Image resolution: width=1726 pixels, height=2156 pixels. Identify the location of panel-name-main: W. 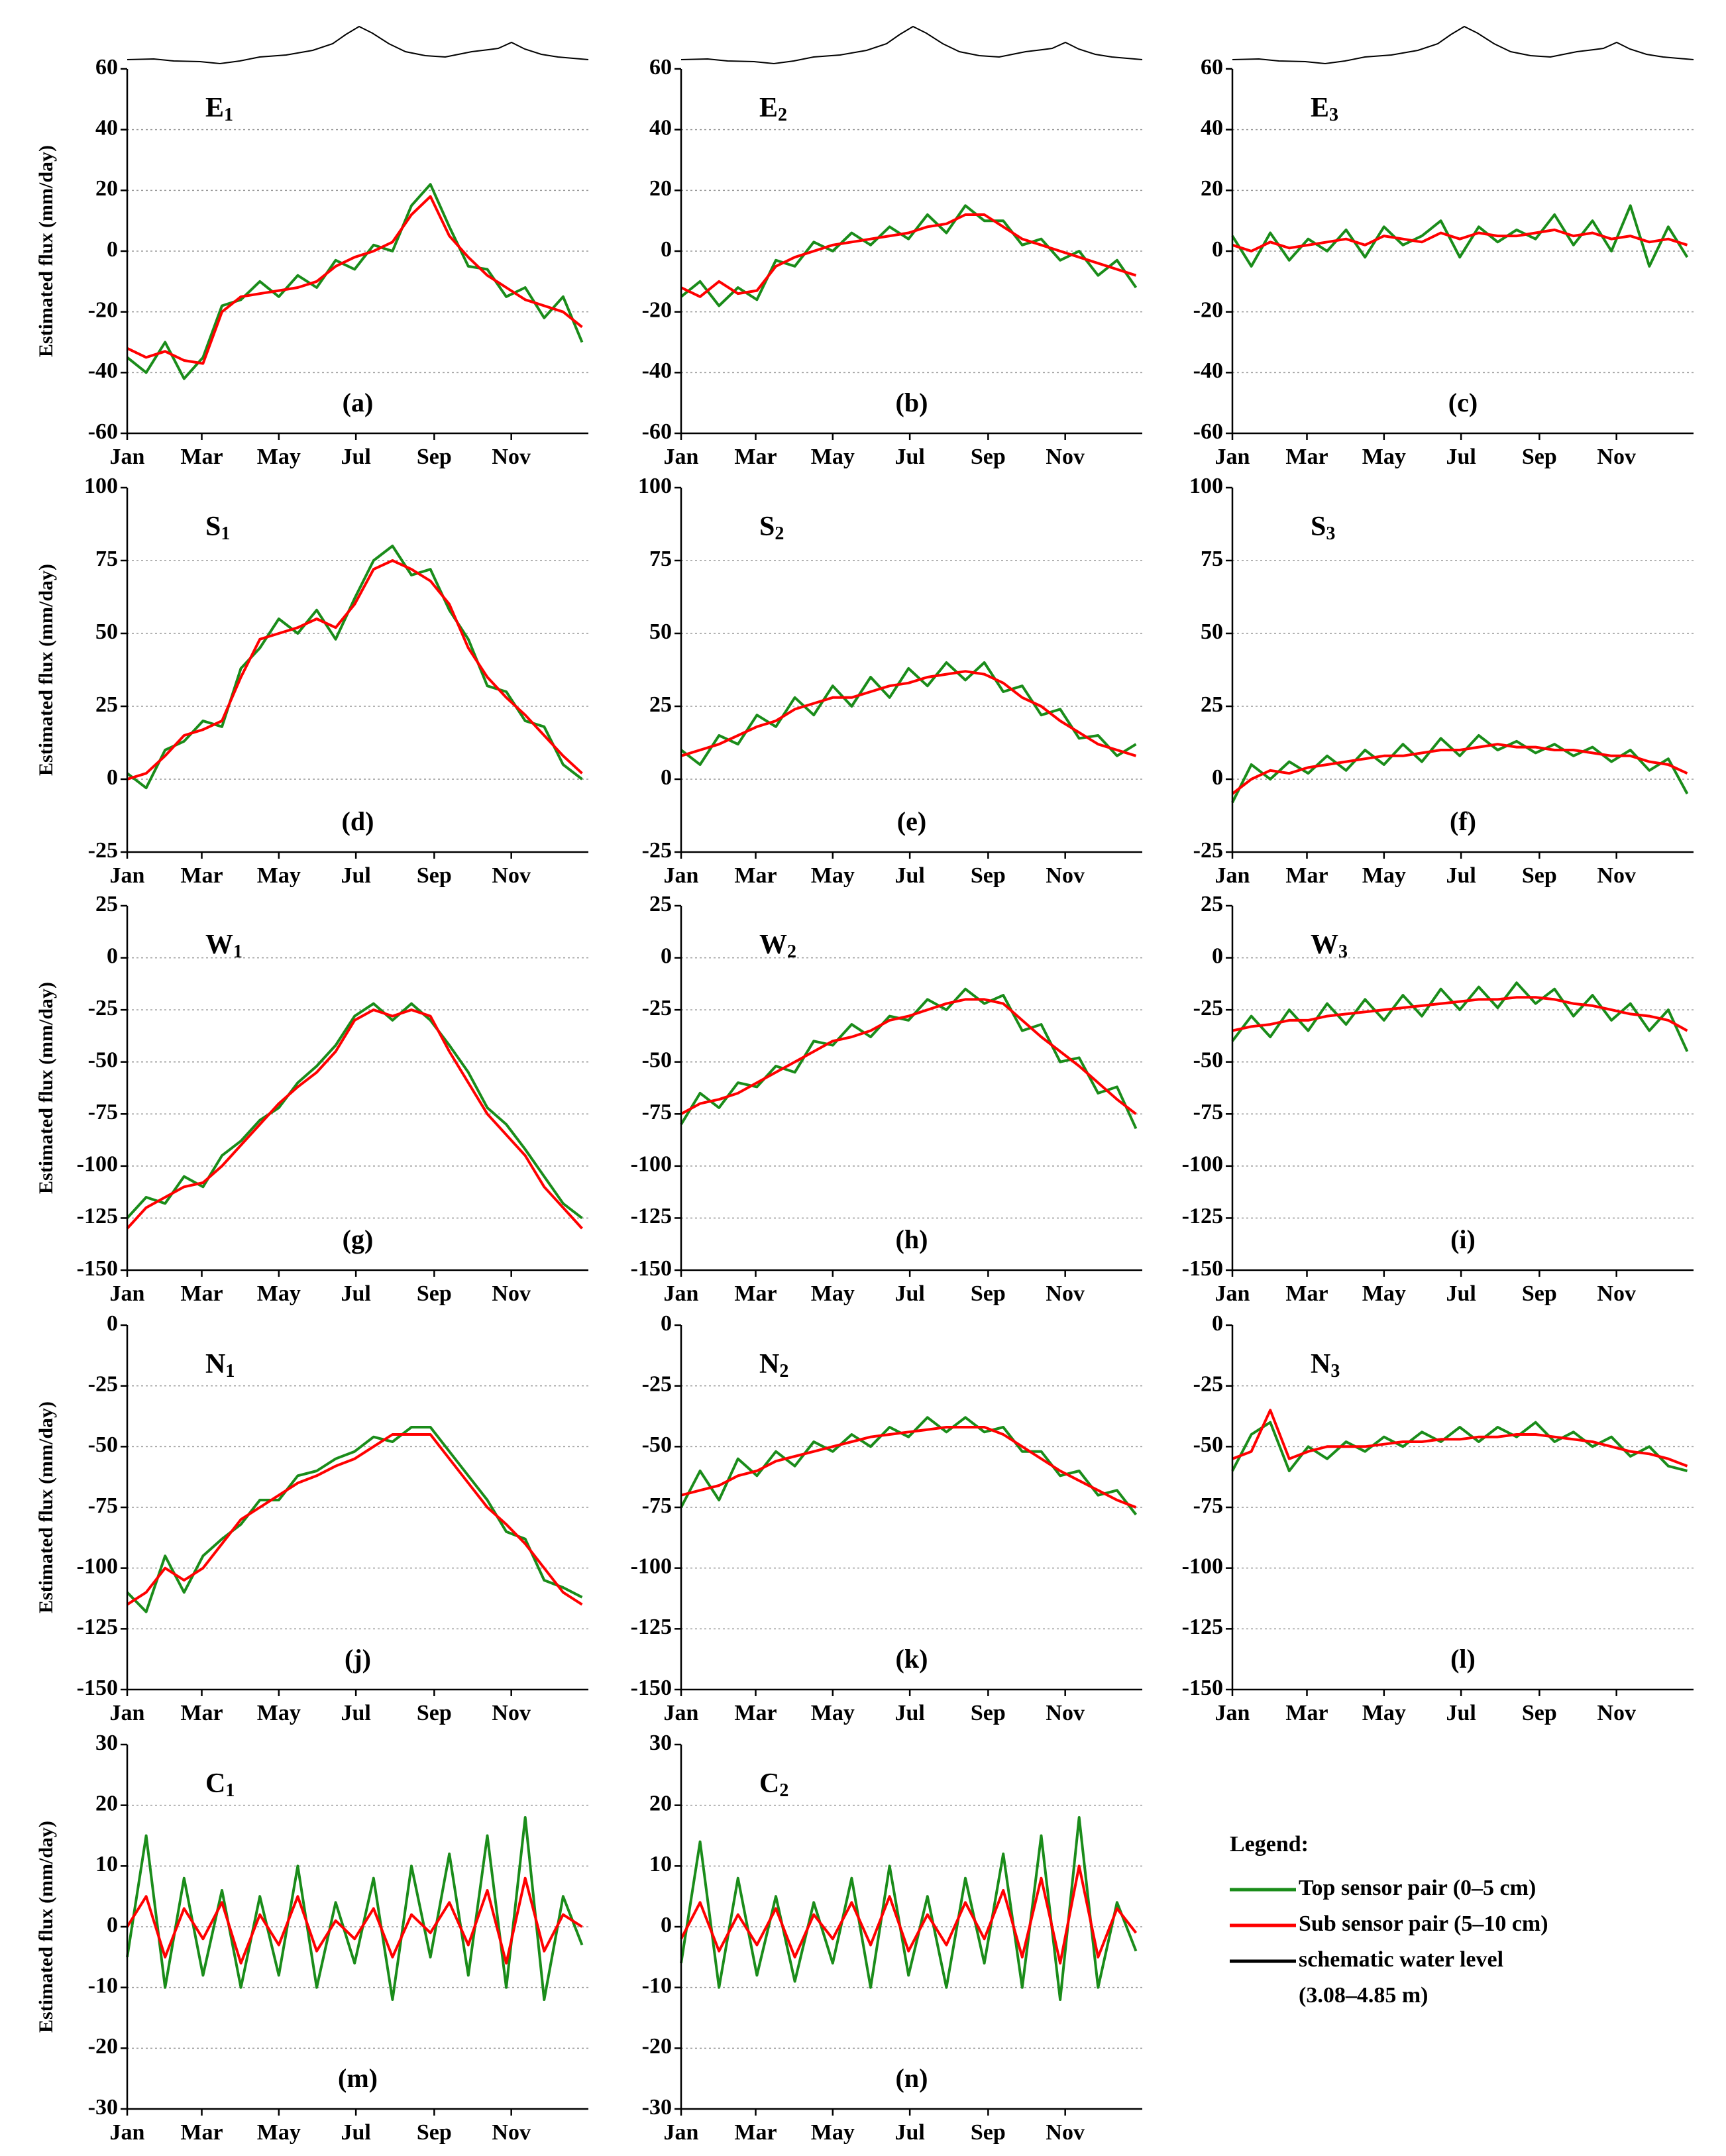
(773, 945).